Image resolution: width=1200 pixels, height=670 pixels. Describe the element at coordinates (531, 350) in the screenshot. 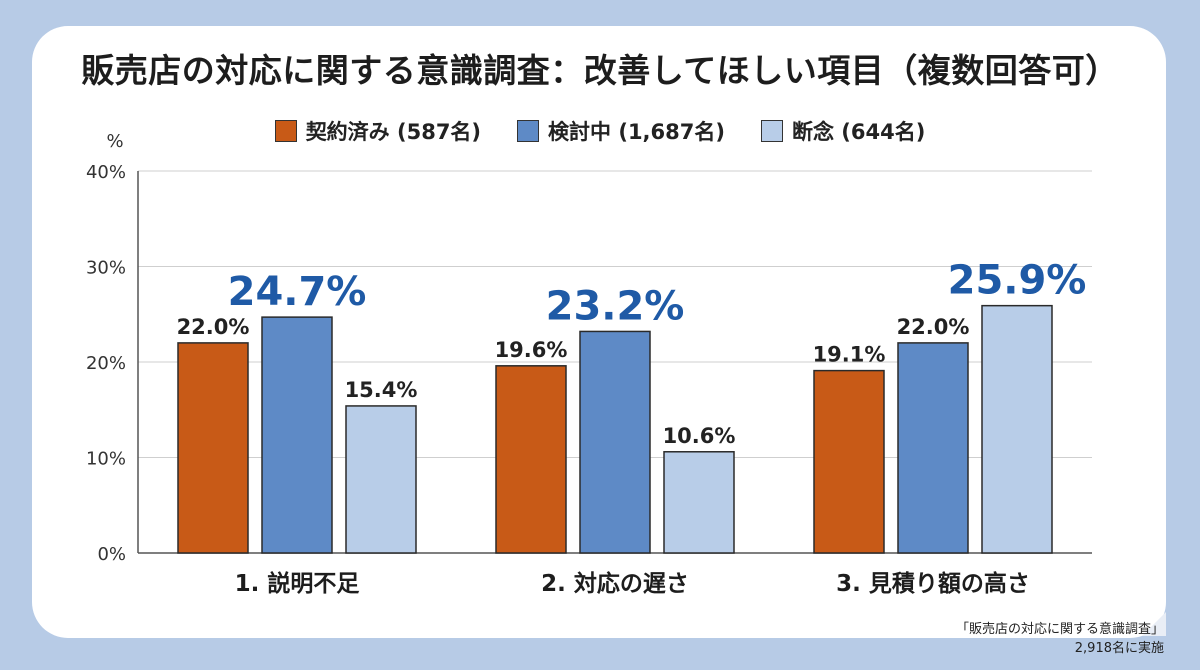

I see `bar-value-label: 19.6%` at that location.